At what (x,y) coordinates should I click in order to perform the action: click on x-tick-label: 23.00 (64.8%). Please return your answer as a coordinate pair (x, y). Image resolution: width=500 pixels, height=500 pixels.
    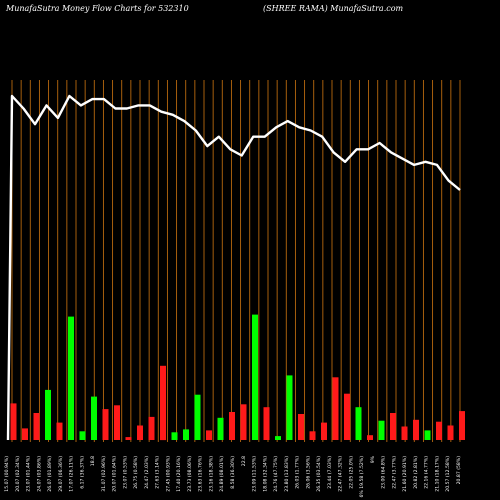
    Looking at the image, I should click on (384, 472).